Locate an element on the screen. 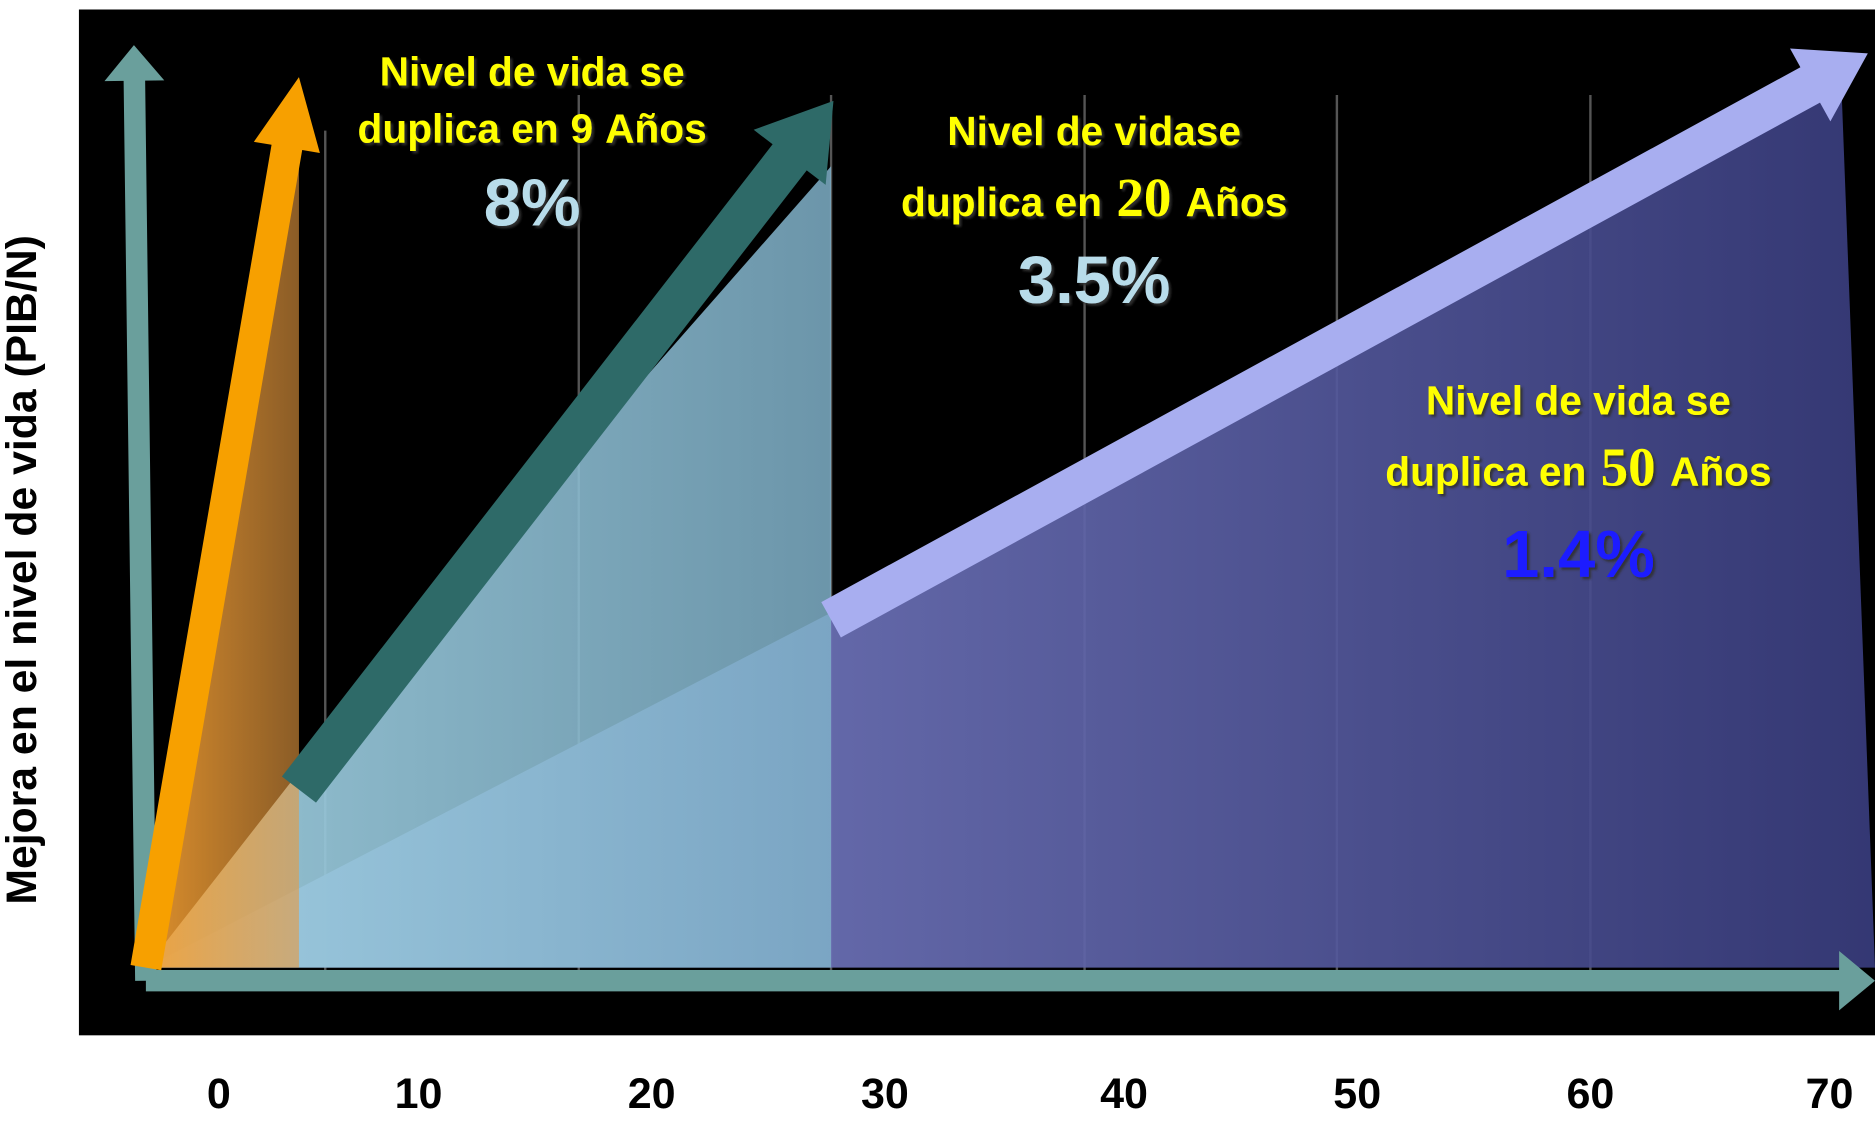  rate: 8% is located at coordinates (532, 204).